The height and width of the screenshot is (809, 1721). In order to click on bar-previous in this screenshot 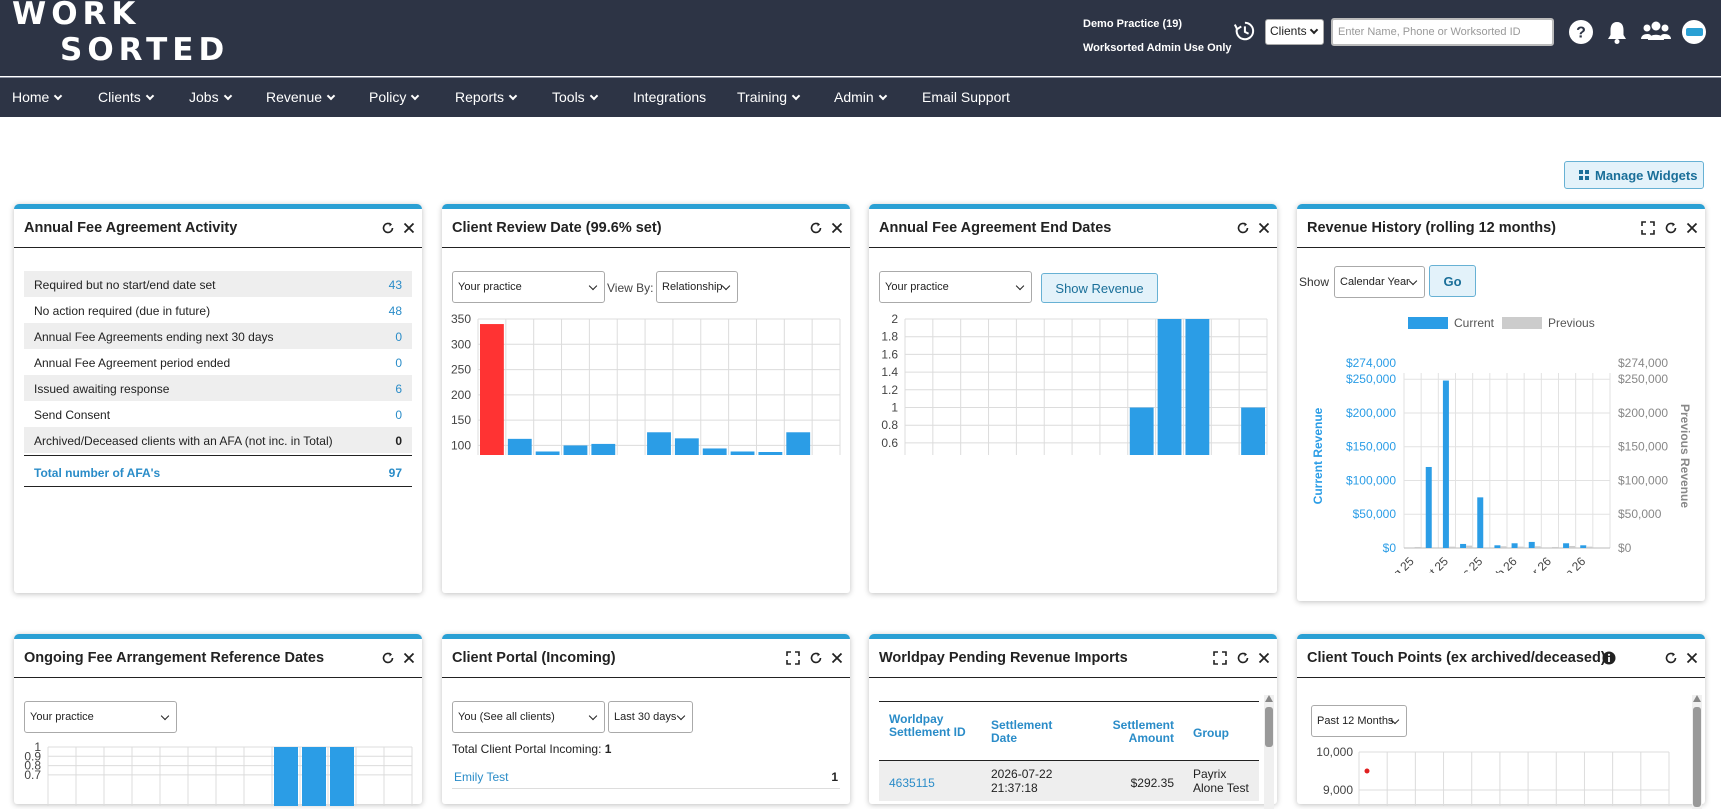, I will do `click(1537, 547)`.